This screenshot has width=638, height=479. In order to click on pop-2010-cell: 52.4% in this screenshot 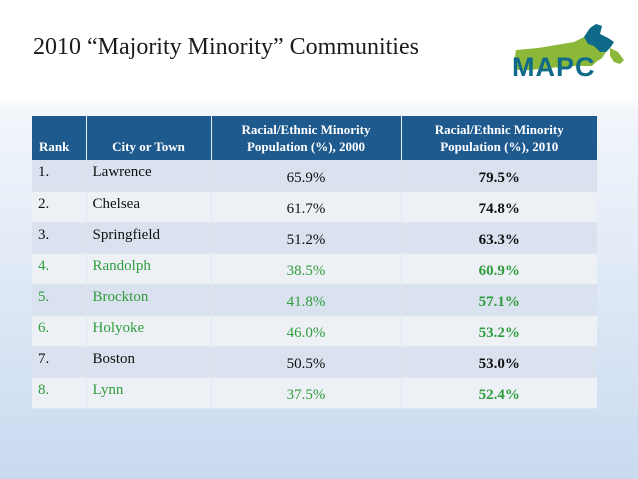, I will do `click(499, 393)`.